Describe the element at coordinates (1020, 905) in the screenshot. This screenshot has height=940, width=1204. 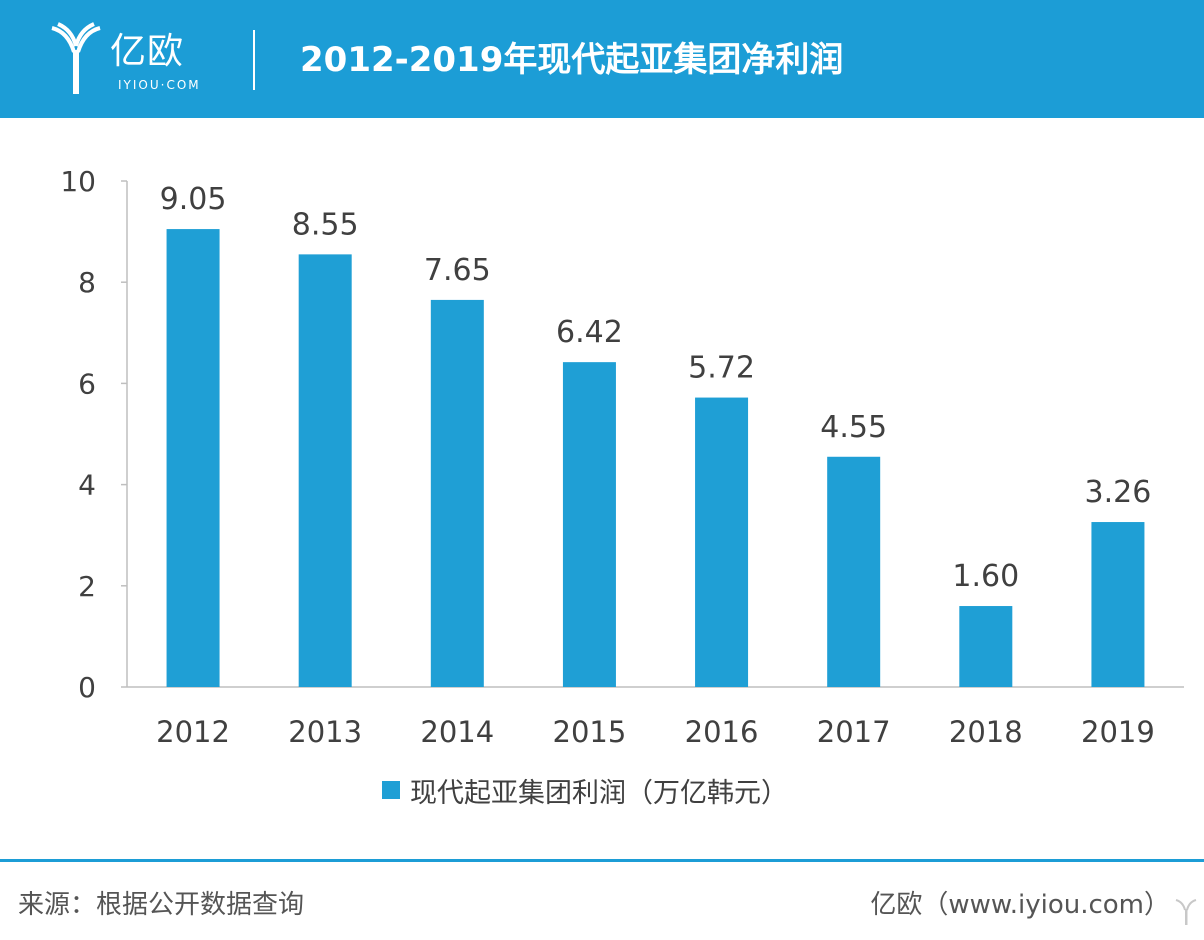
I see `brand-credit: 亿欧（www.iyiou.com）` at that location.